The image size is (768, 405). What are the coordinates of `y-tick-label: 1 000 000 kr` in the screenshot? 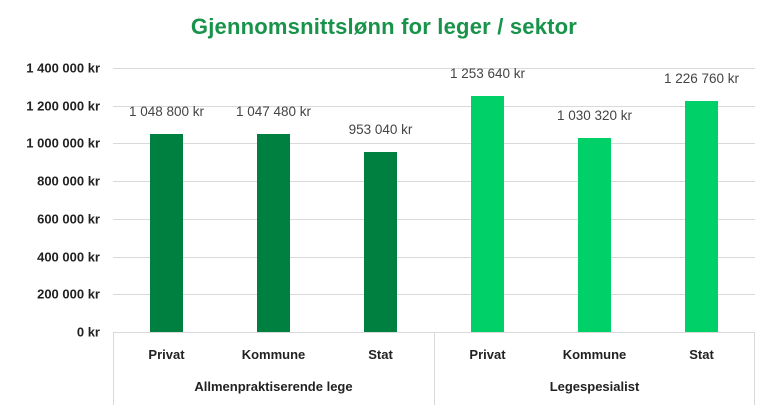 It's located at (63, 143).